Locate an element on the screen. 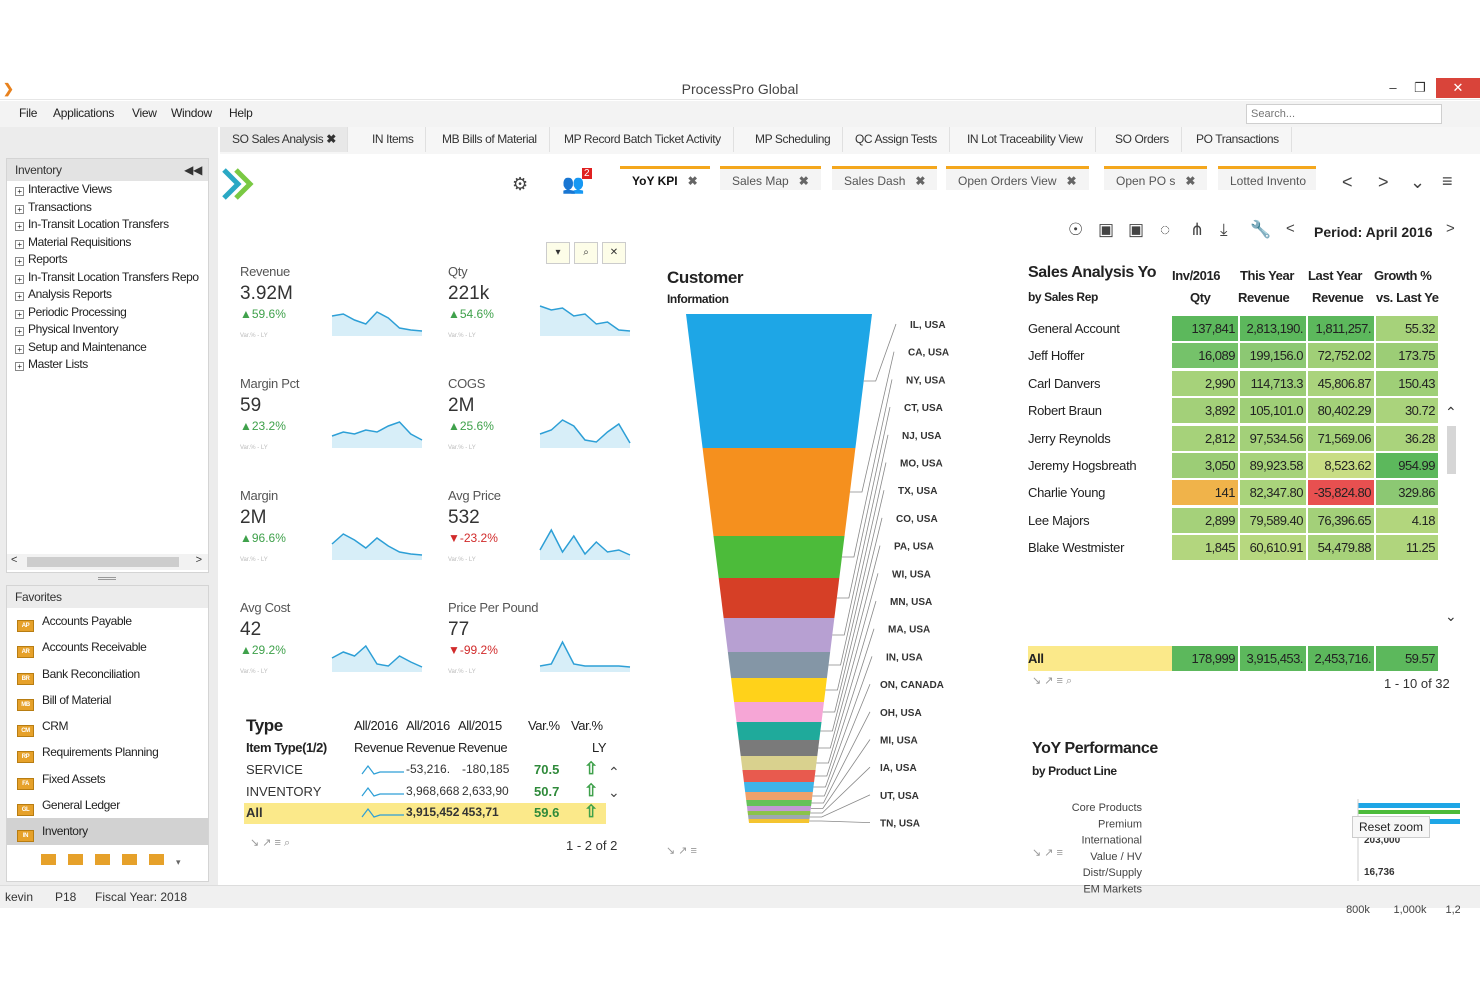 Image resolution: width=1480 pixels, height=987 pixels. fav-general-ledger: GL General Ledger is located at coordinates (107, 805).